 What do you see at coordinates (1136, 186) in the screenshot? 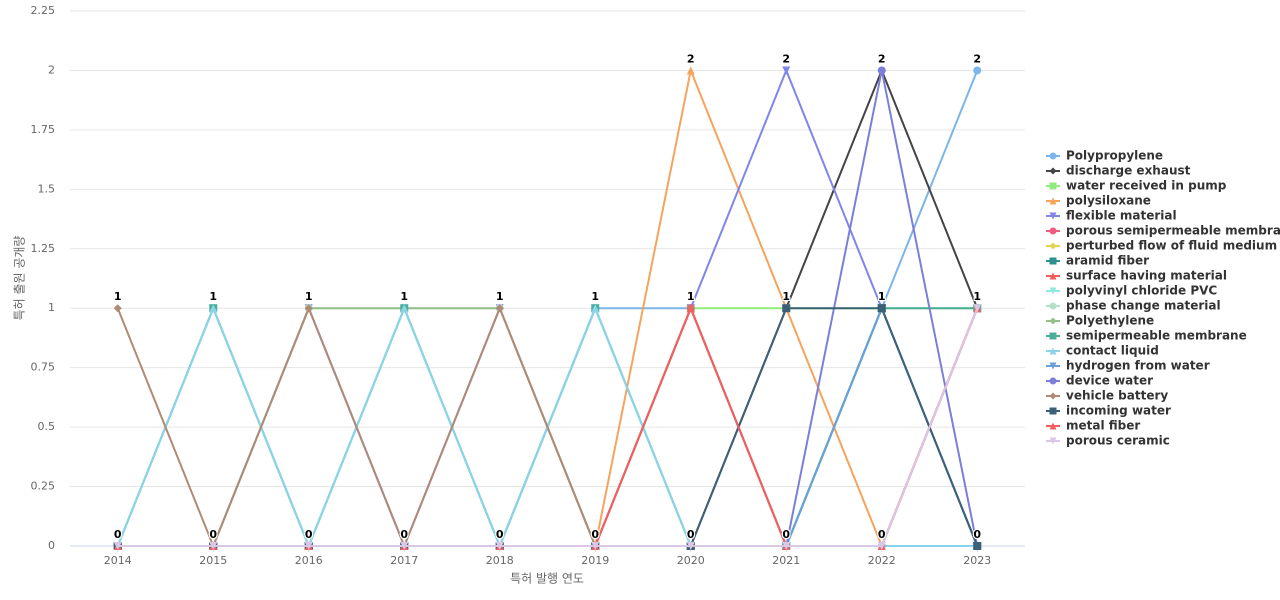
I see `legend-item: water received in pump` at bounding box center [1136, 186].